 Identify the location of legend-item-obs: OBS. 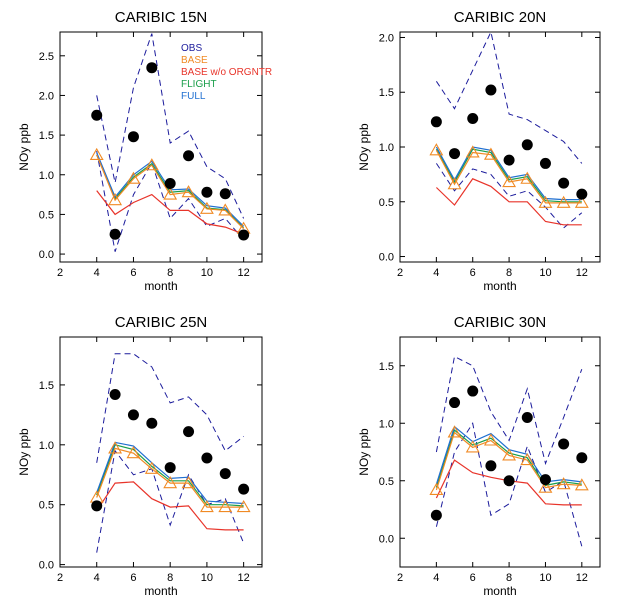
(191, 48).